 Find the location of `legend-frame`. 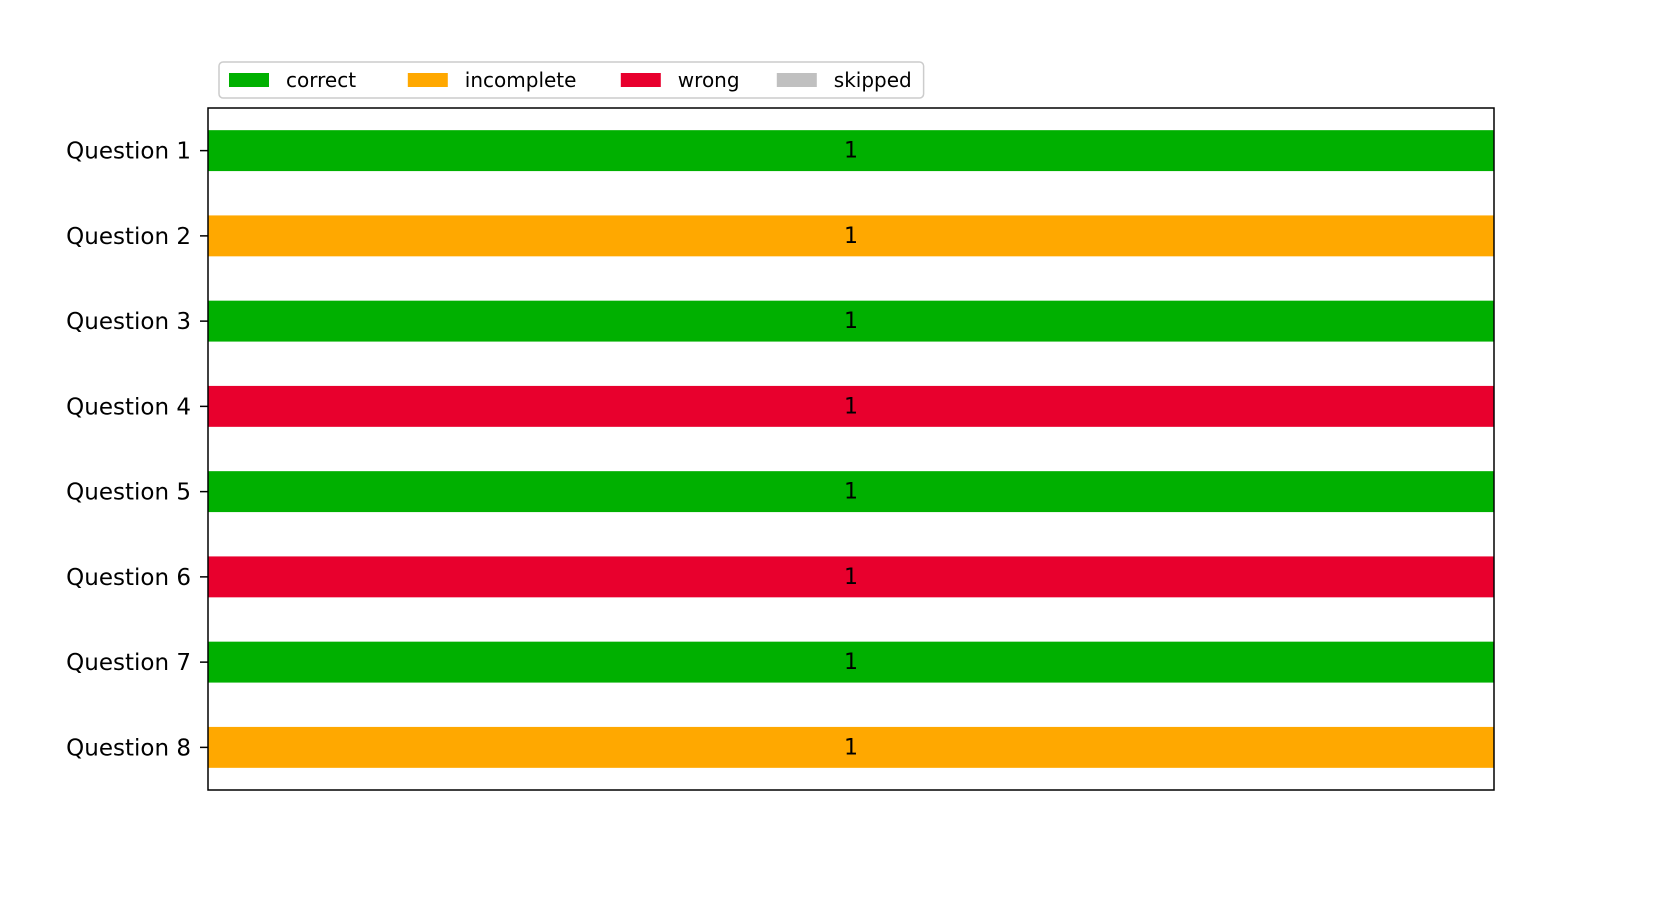

legend-frame is located at coordinates (571, 80).